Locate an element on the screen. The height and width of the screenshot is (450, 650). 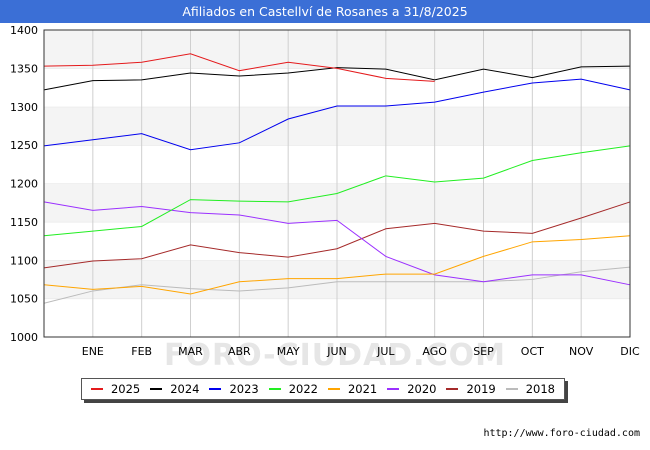
y-axis-tick-labels: 1000 1050 1100 1150 1200 1250 1300 1350 1400 is located at coordinates (24, 184).